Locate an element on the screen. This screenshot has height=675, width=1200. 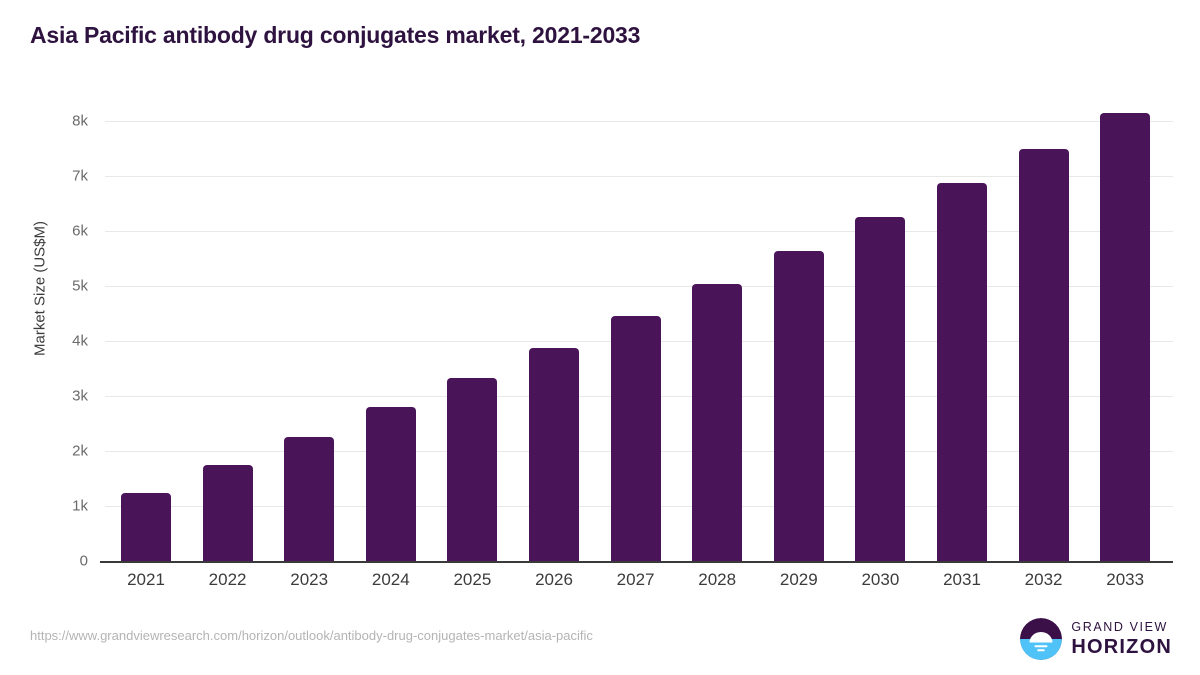
y-axis-tick-label: 8k is located at coordinates (80, 121).